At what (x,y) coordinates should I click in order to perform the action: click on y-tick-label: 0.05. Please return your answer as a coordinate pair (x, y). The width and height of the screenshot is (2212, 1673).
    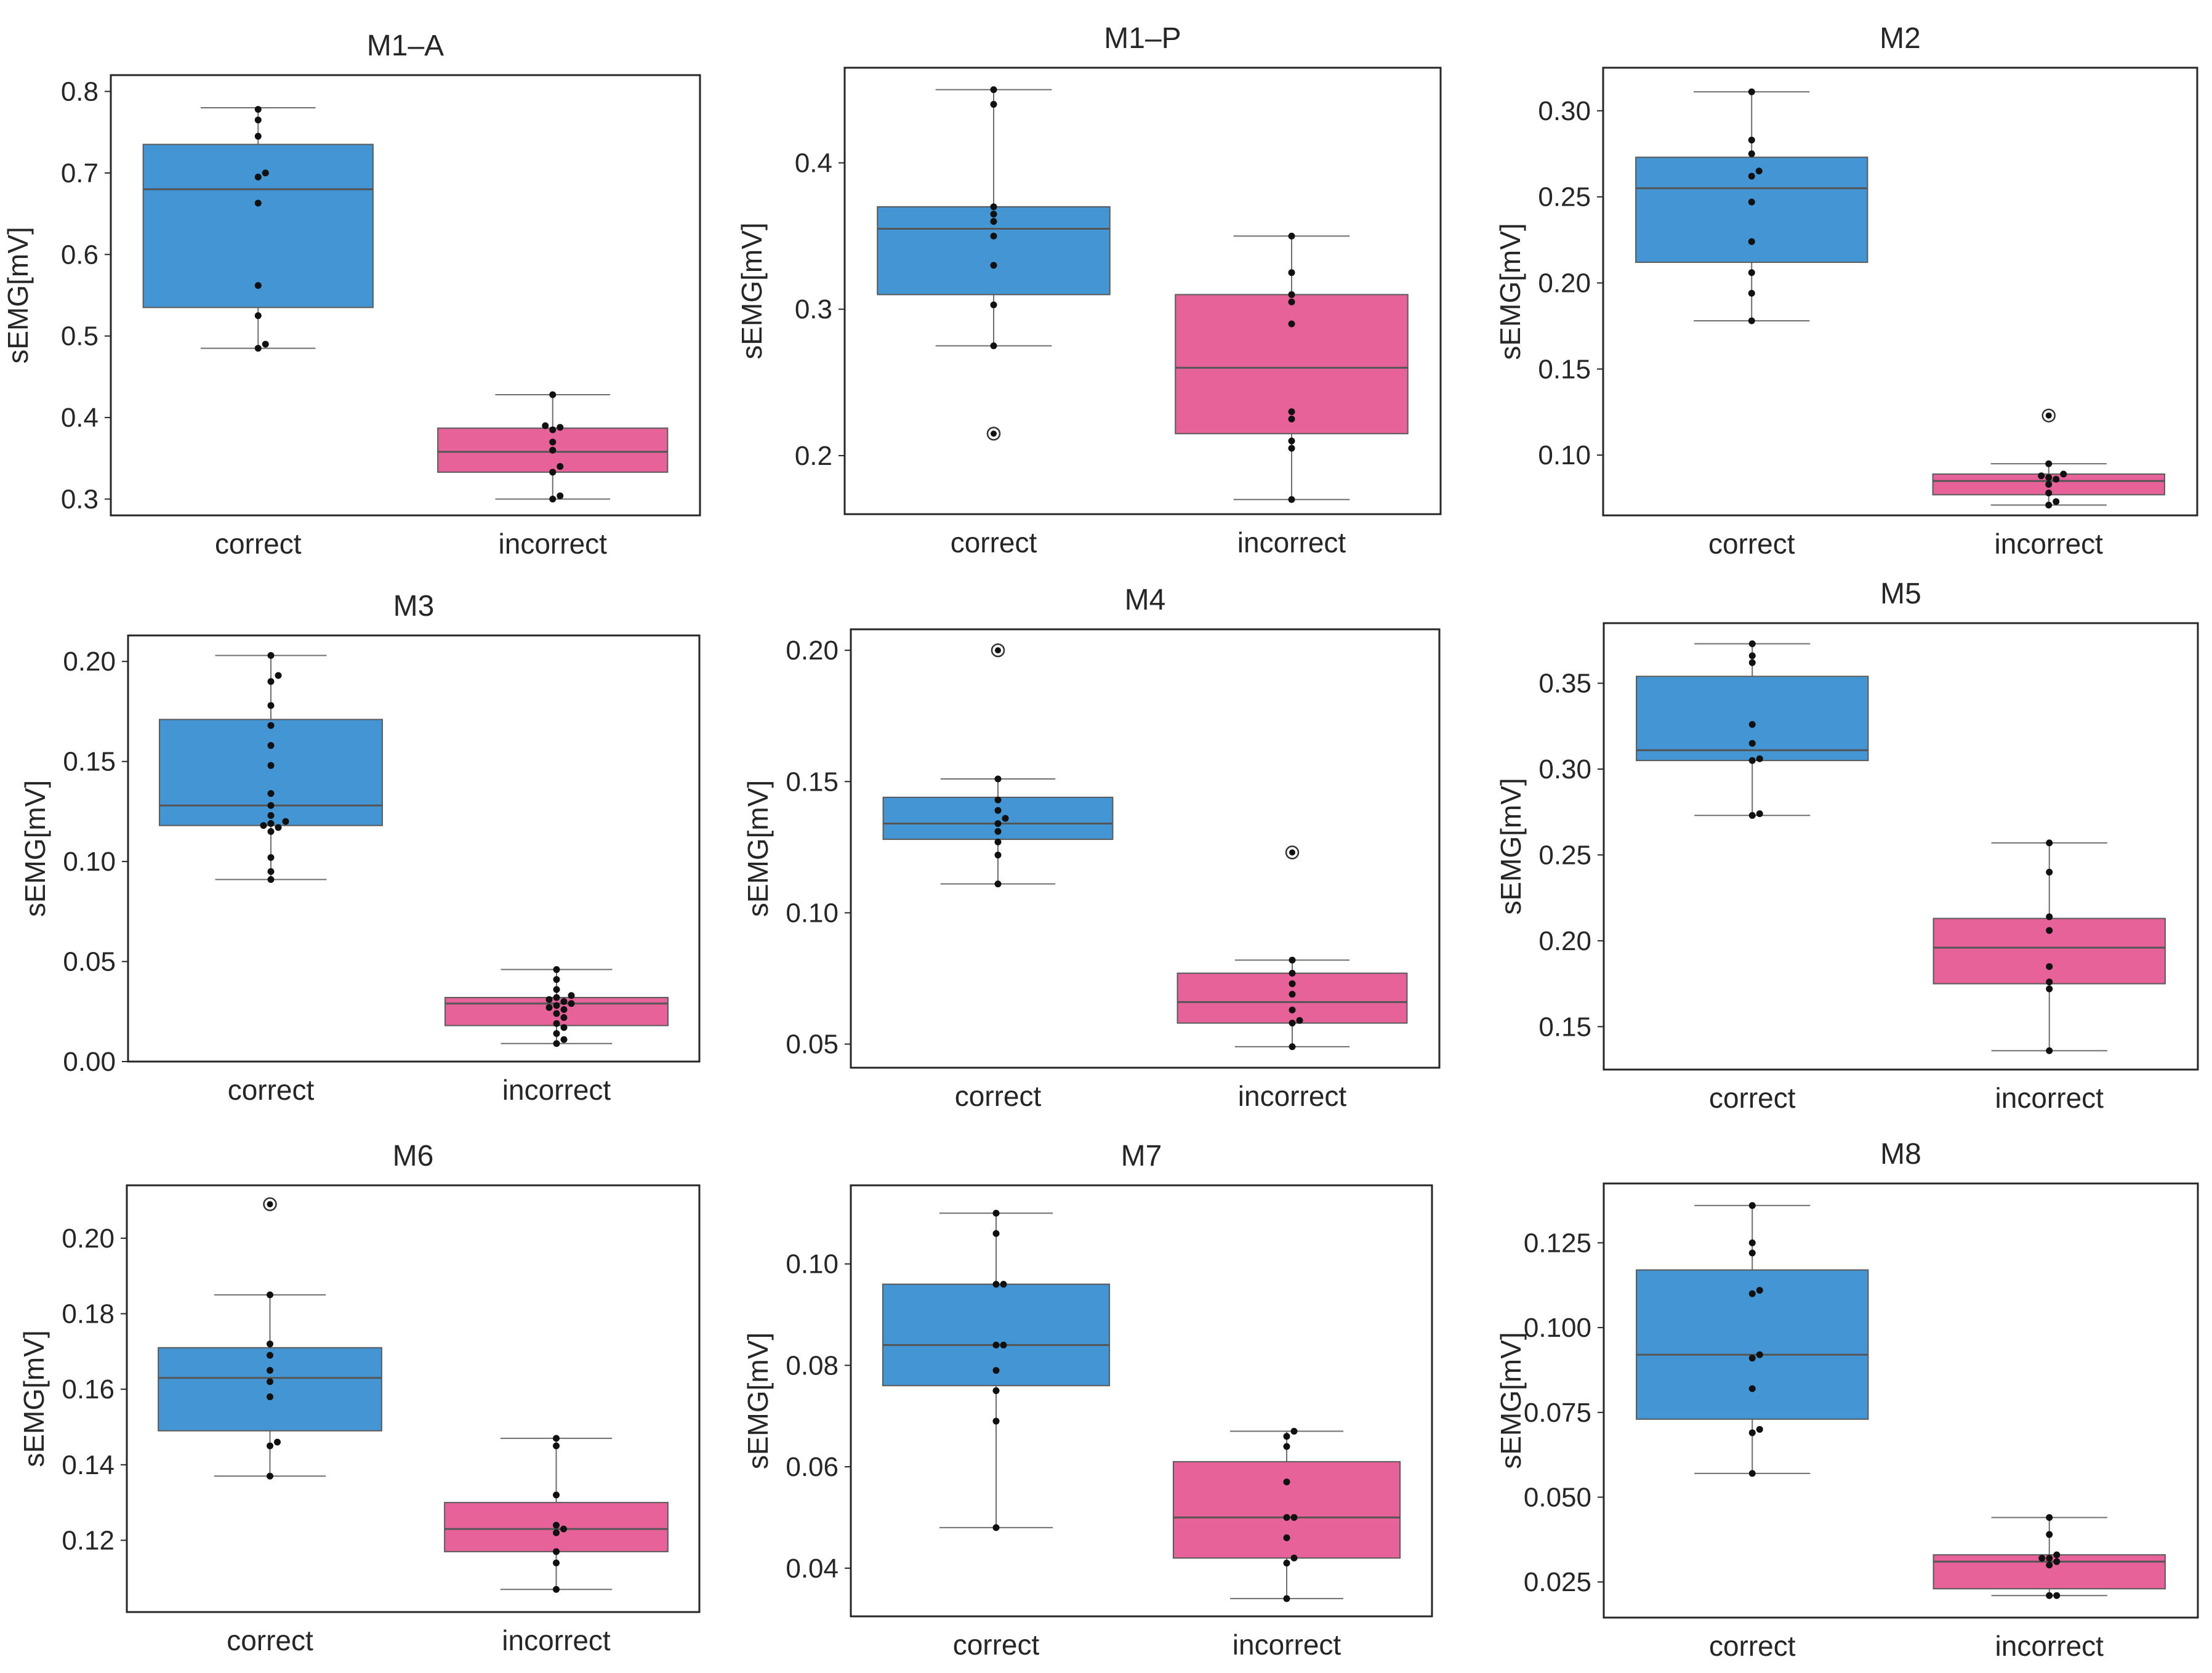
    Looking at the image, I should click on (89, 962).